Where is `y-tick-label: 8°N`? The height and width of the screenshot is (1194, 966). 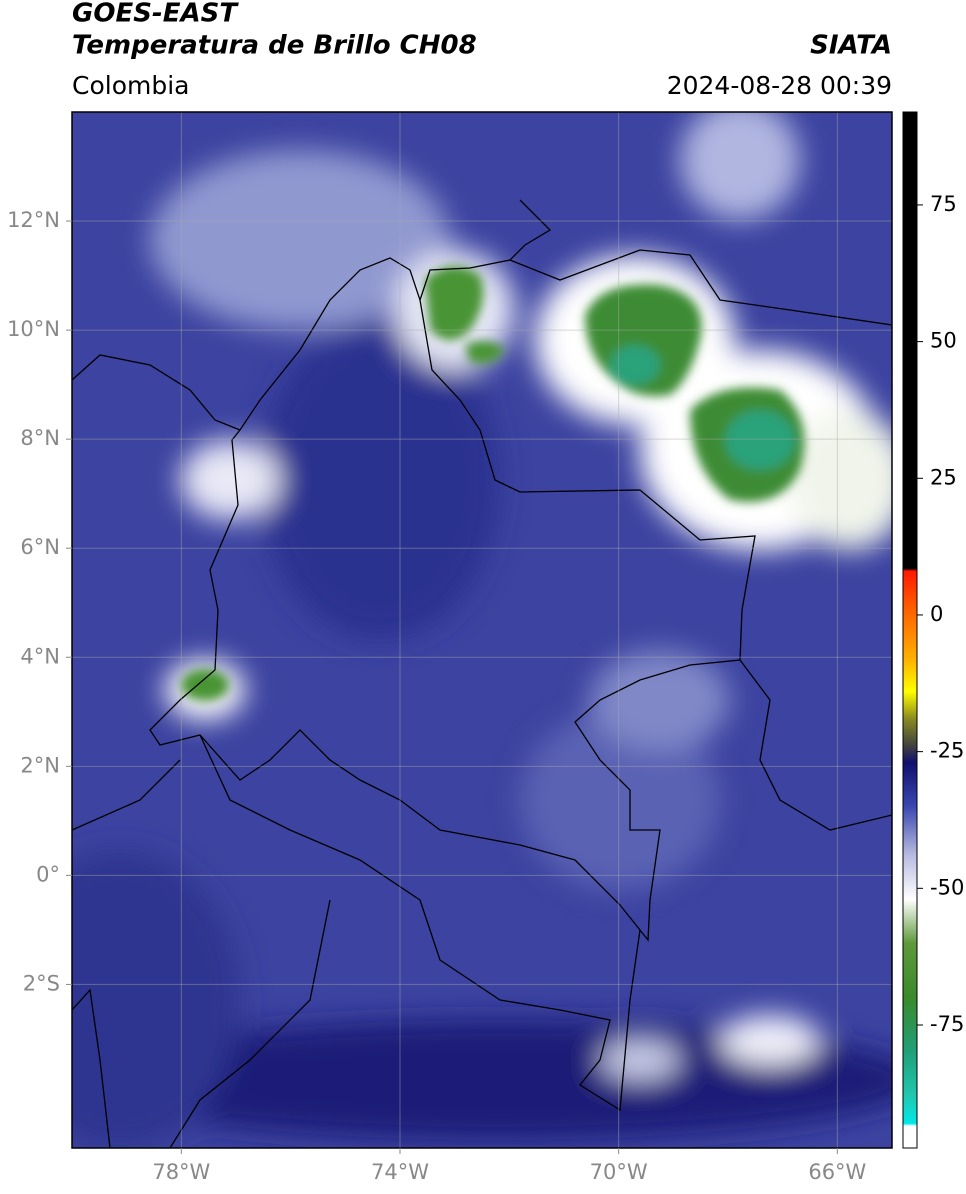 y-tick-label: 8°N is located at coordinates (40, 438).